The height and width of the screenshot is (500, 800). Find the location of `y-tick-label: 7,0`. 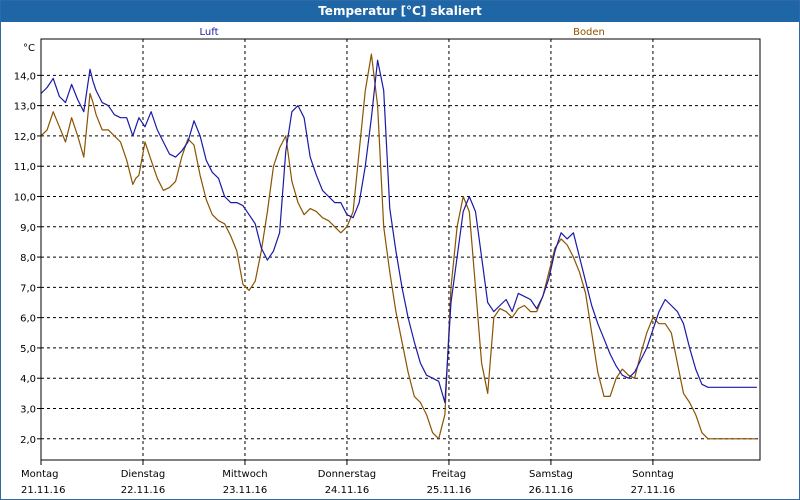

y-tick-label: 7,0 is located at coordinates (28, 288).